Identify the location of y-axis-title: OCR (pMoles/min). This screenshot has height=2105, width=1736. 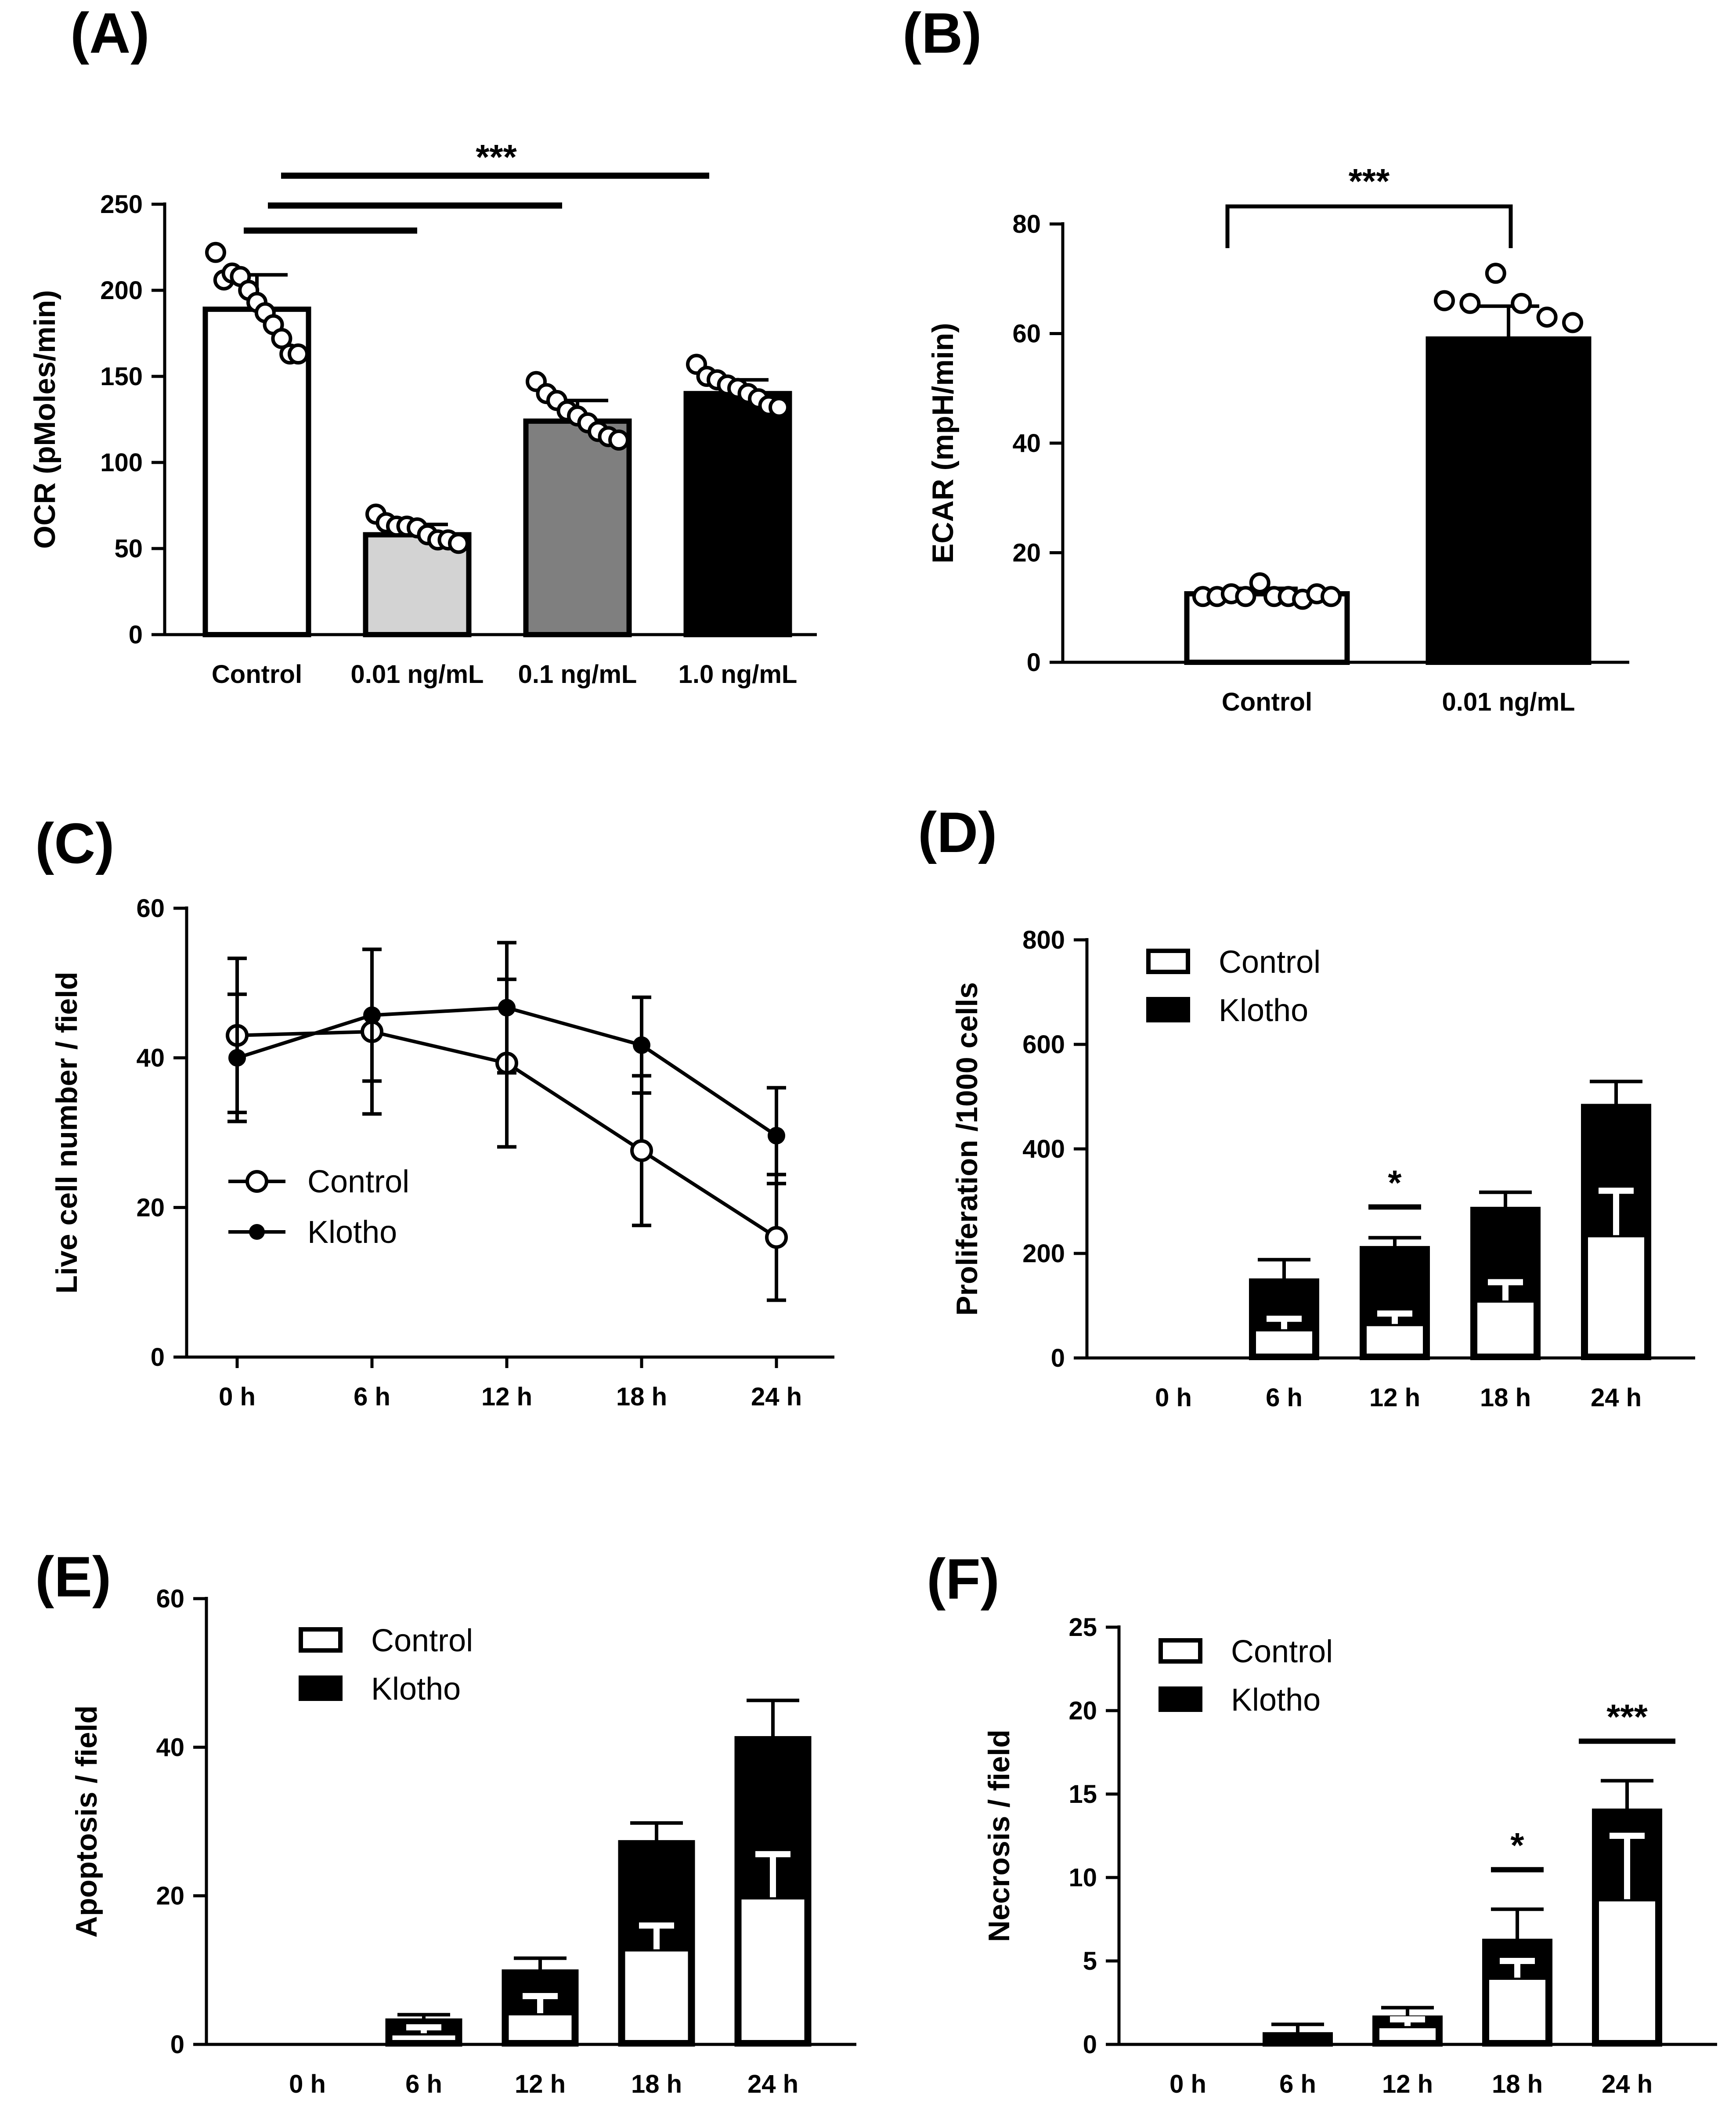
(44, 419).